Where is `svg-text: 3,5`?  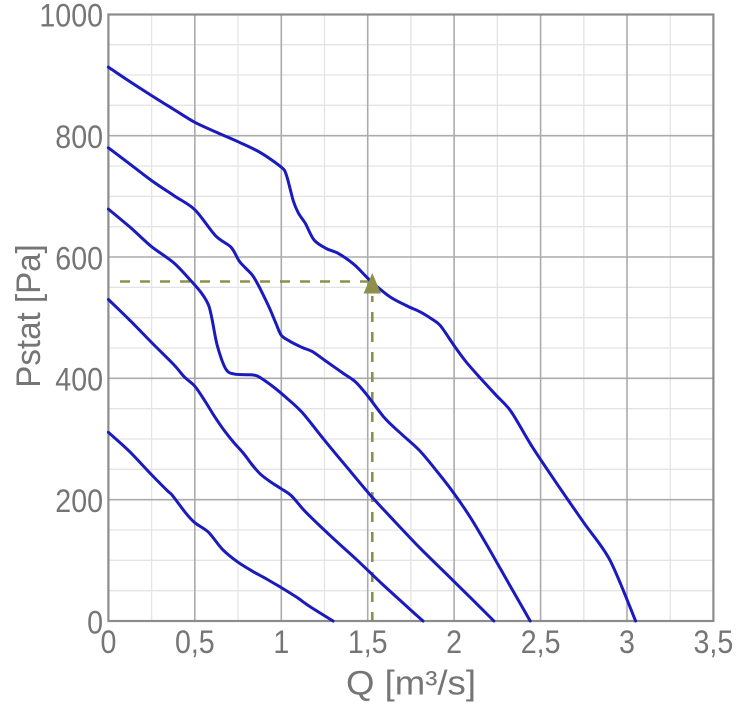 svg-text: 3,5 is located at coordinates (714, 642).